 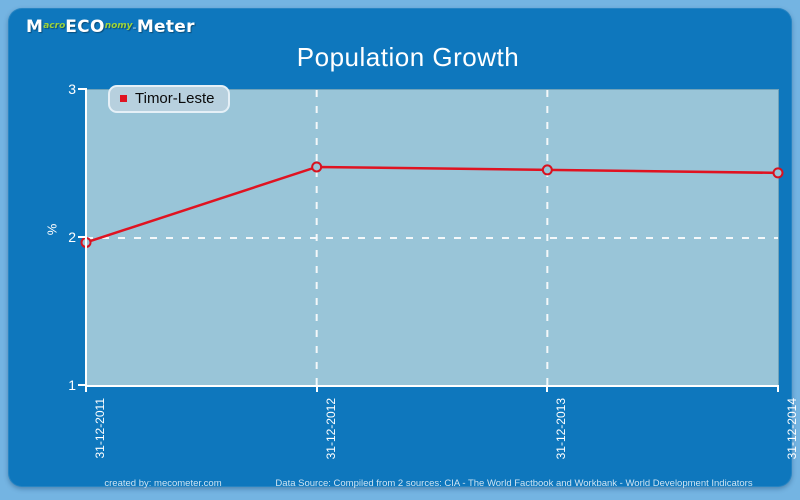 What do you see at coordinates (72, 385) in the screenshot?
I see `y-tick-label: 1` at bounding box center [72, 385].